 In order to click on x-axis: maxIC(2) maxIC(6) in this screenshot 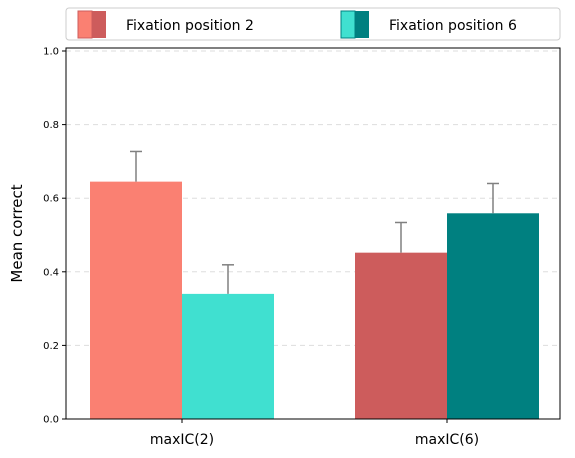, I will do `click(314, 433)`.